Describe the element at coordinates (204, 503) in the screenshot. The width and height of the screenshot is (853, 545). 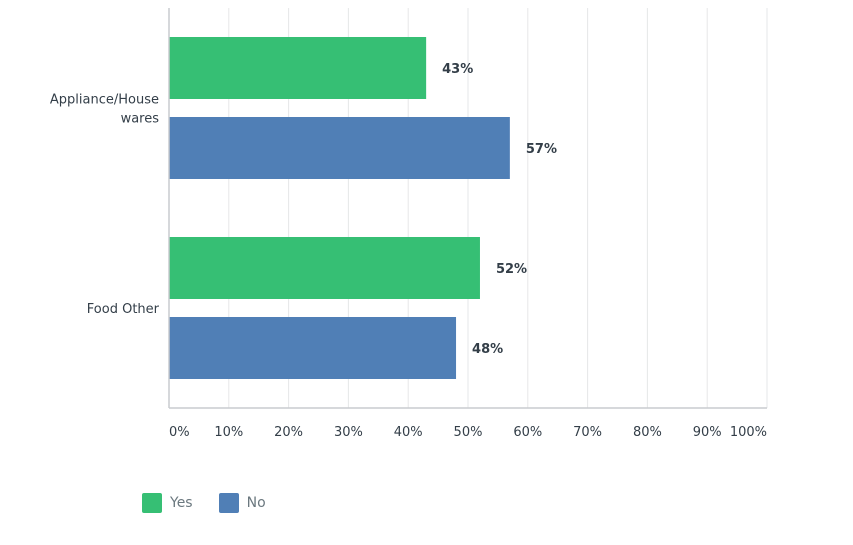
I see `legend: Yes No` at that location.